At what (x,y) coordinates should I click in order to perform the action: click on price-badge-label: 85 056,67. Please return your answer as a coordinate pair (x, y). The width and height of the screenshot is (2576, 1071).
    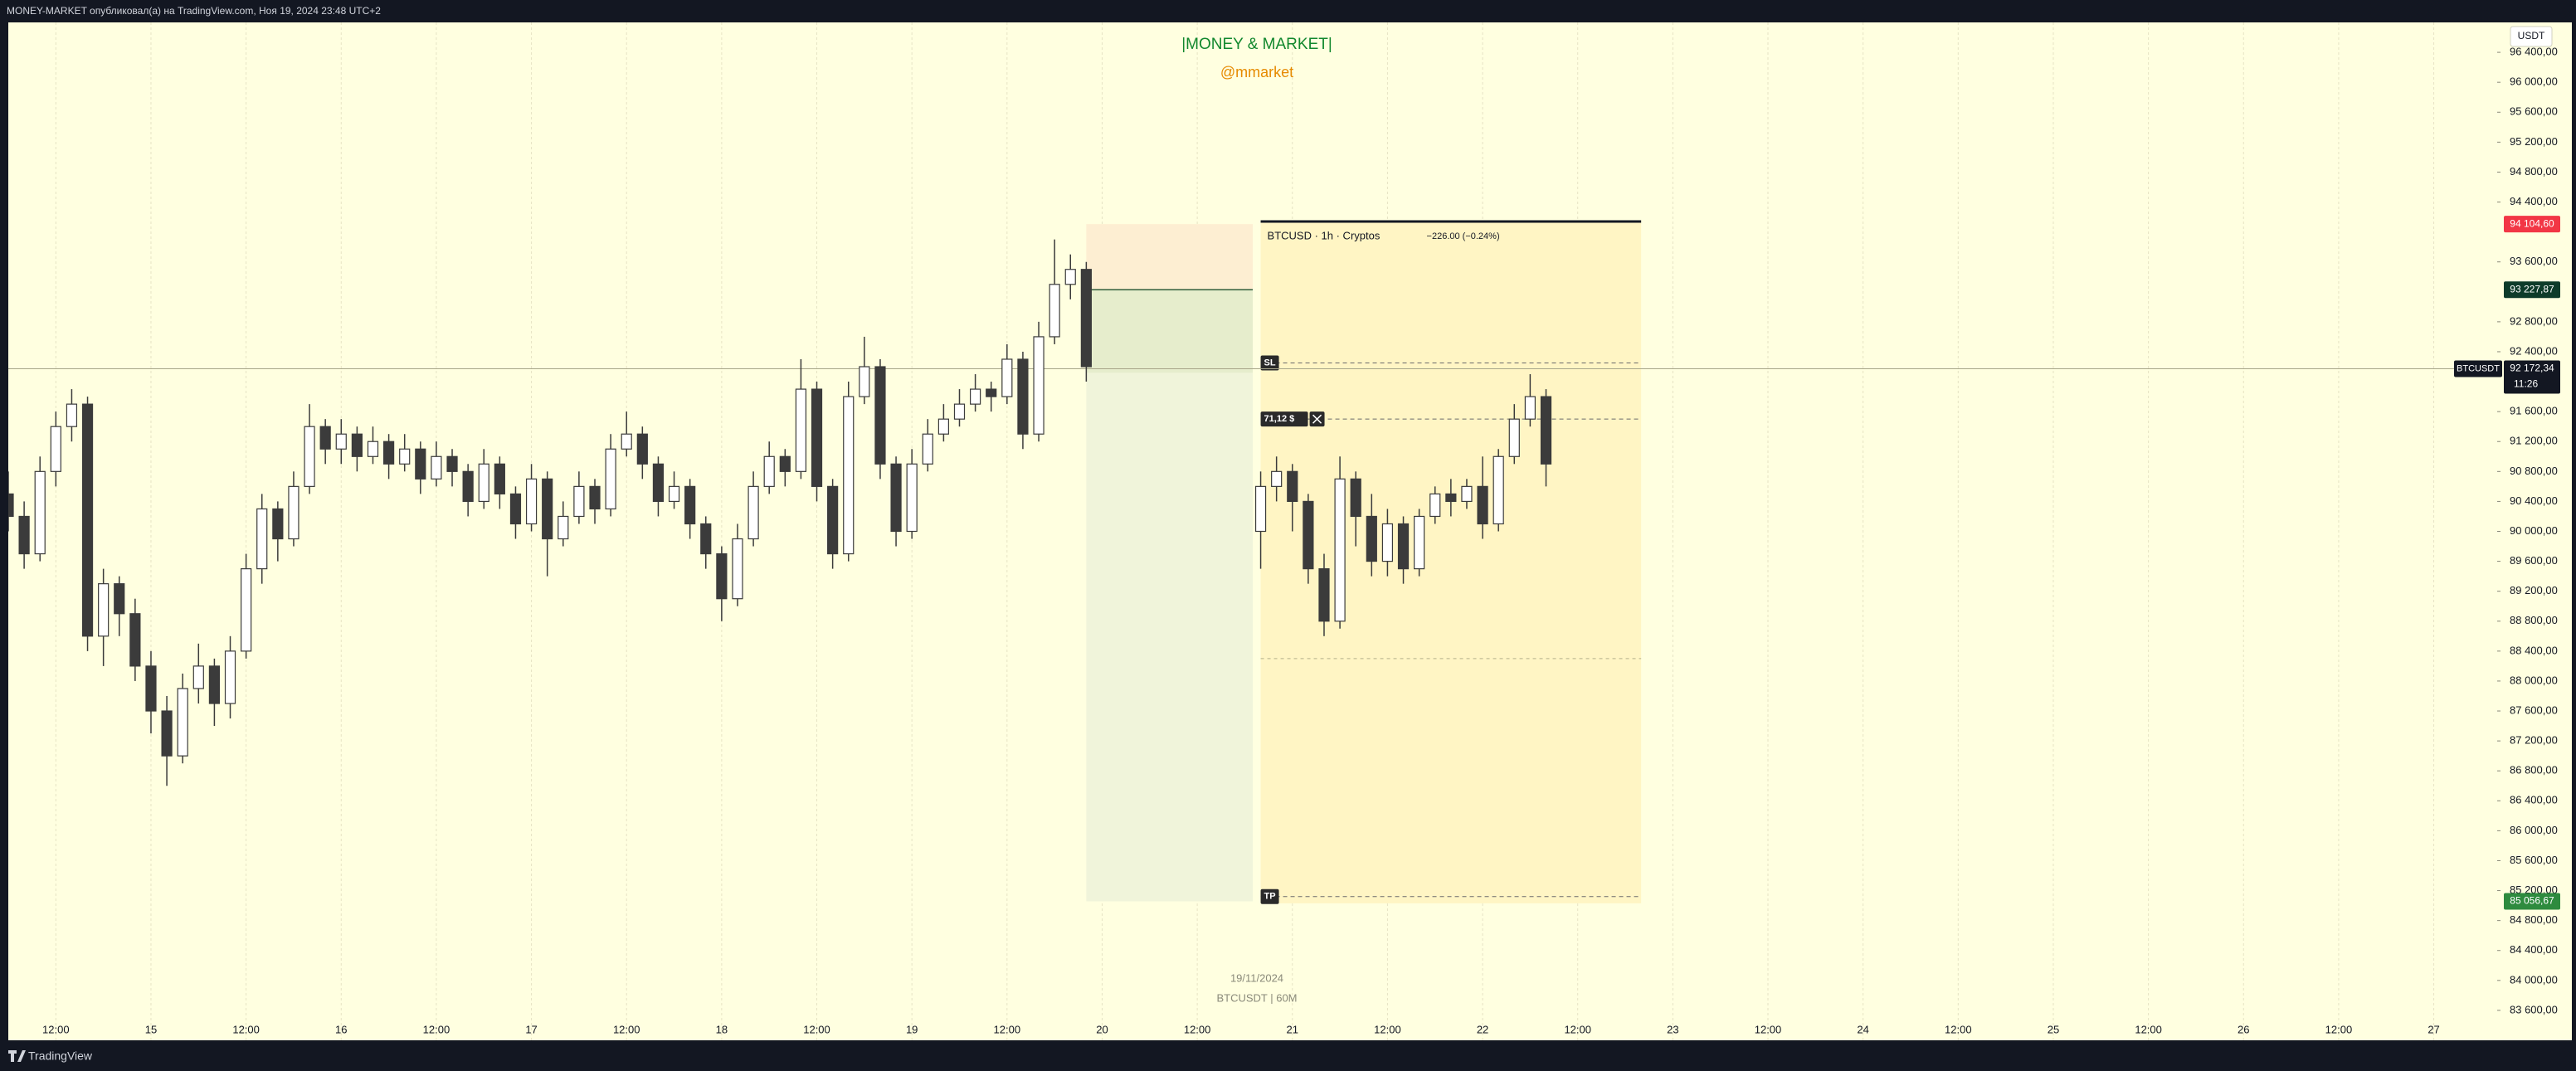
    Looking at the image, I should click on (2532, 901).